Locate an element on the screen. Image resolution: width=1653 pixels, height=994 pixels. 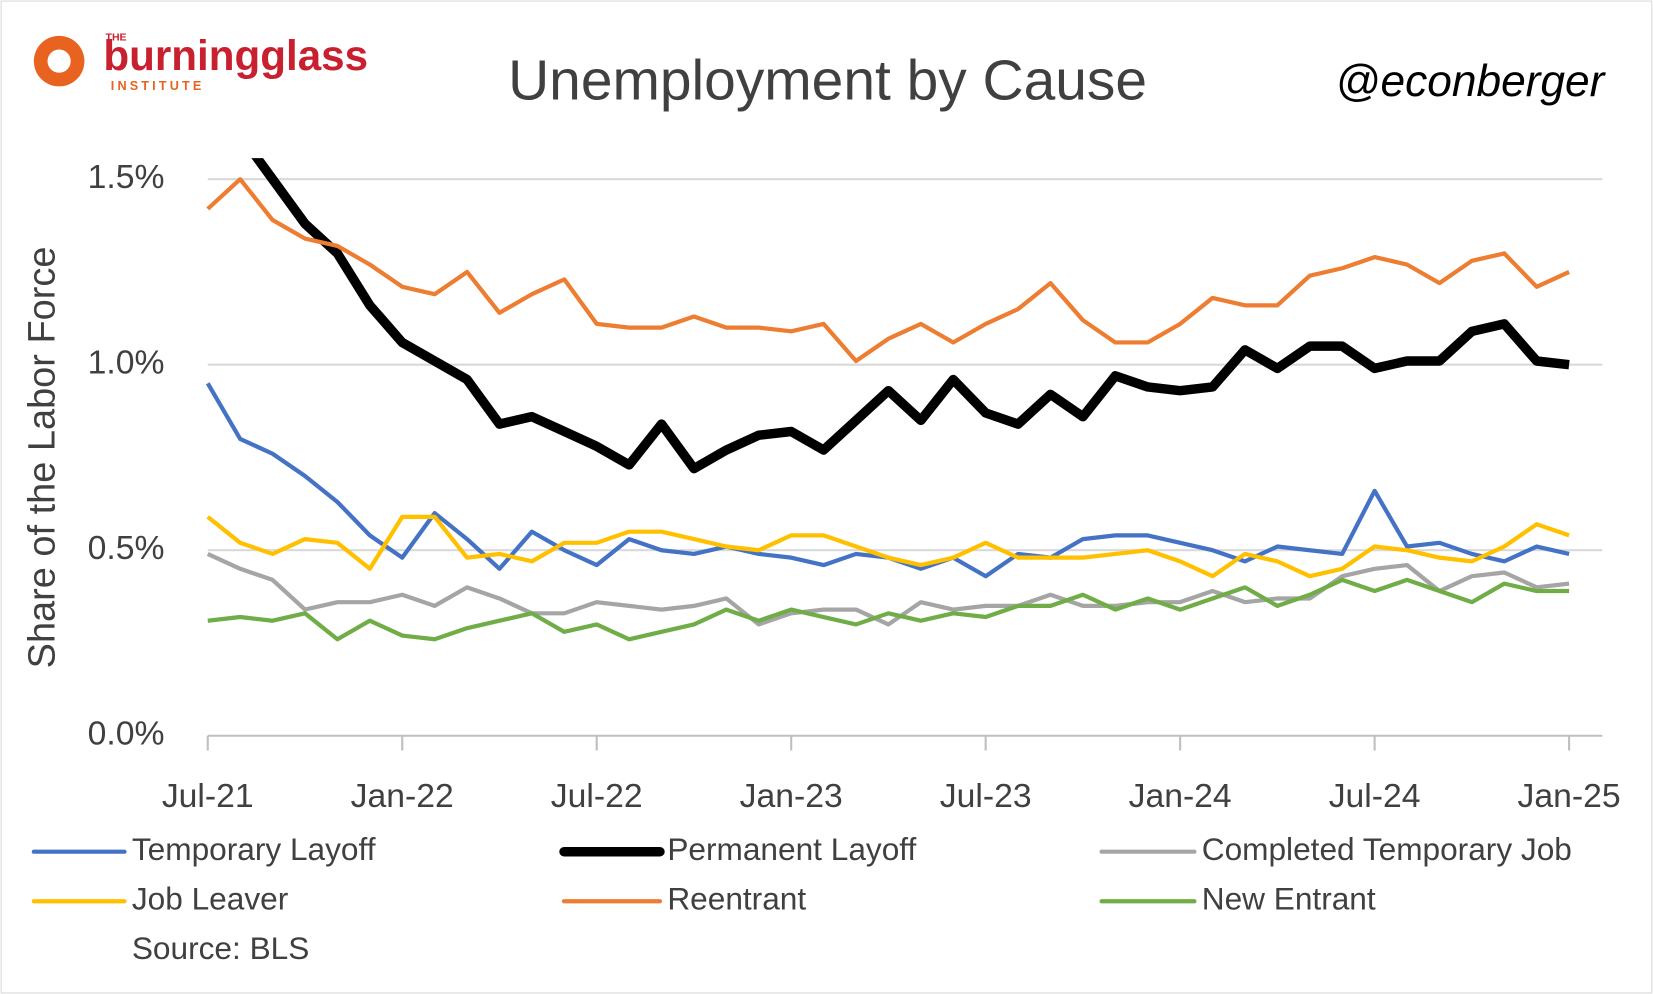
legend-label: Completed Temporary Job is located at coordinates (1387, 849).